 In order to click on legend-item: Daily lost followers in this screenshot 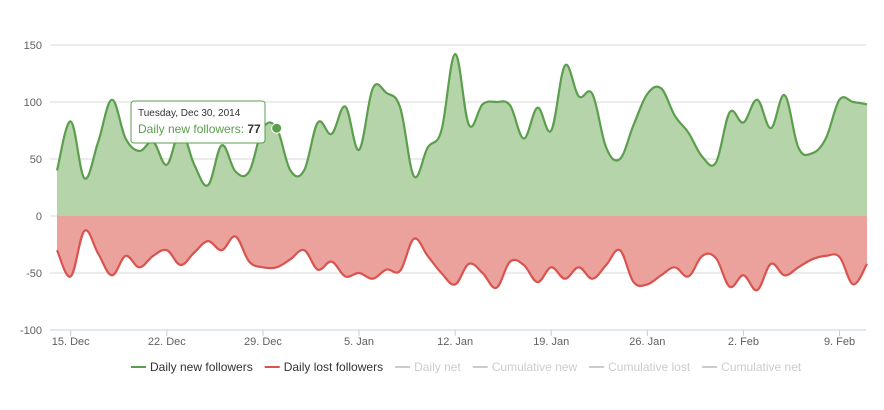, I will do `click(323, 367)`.